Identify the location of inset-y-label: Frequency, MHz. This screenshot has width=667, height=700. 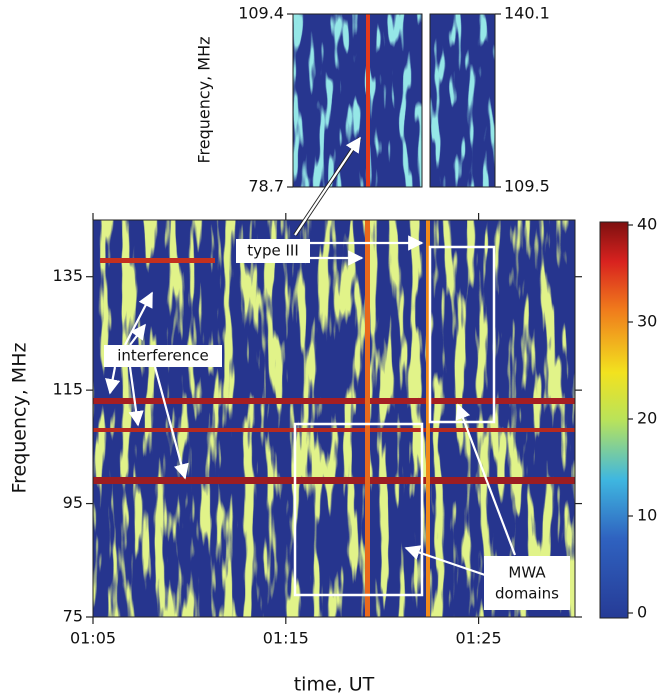
(204, 99).